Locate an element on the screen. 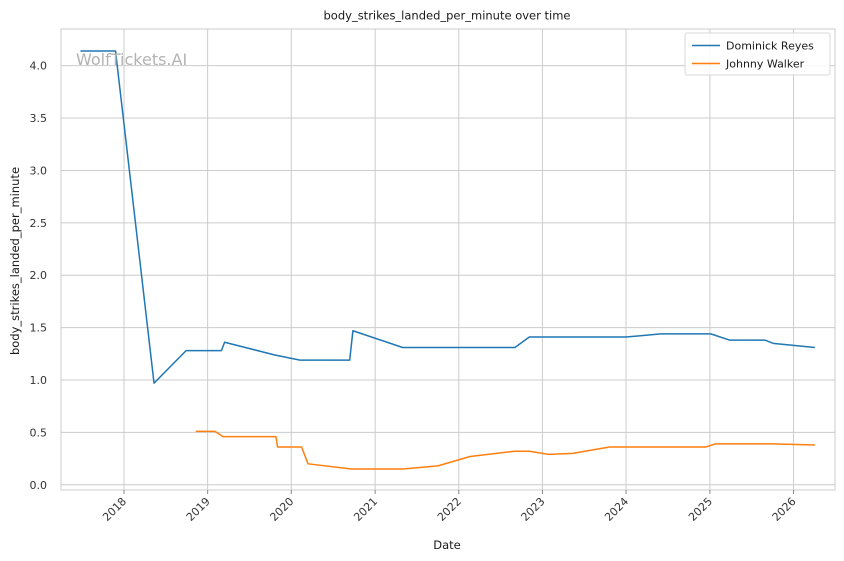 The height and width of the screenshot is (561, 844). series-line-johnny-walker is located at coordinates (505, 450).